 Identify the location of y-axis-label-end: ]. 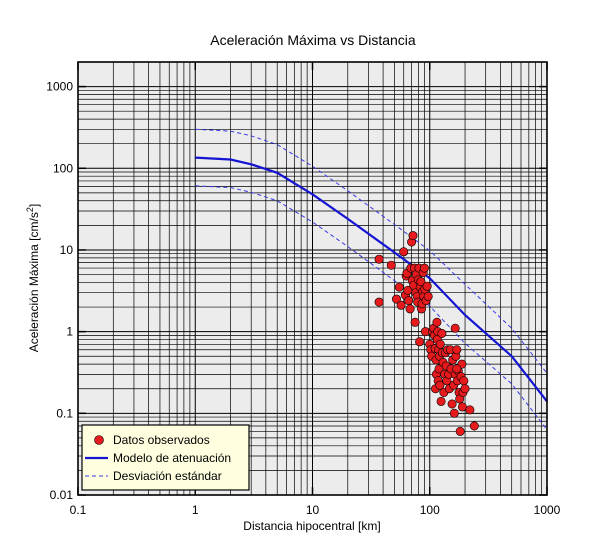
(34, 205).